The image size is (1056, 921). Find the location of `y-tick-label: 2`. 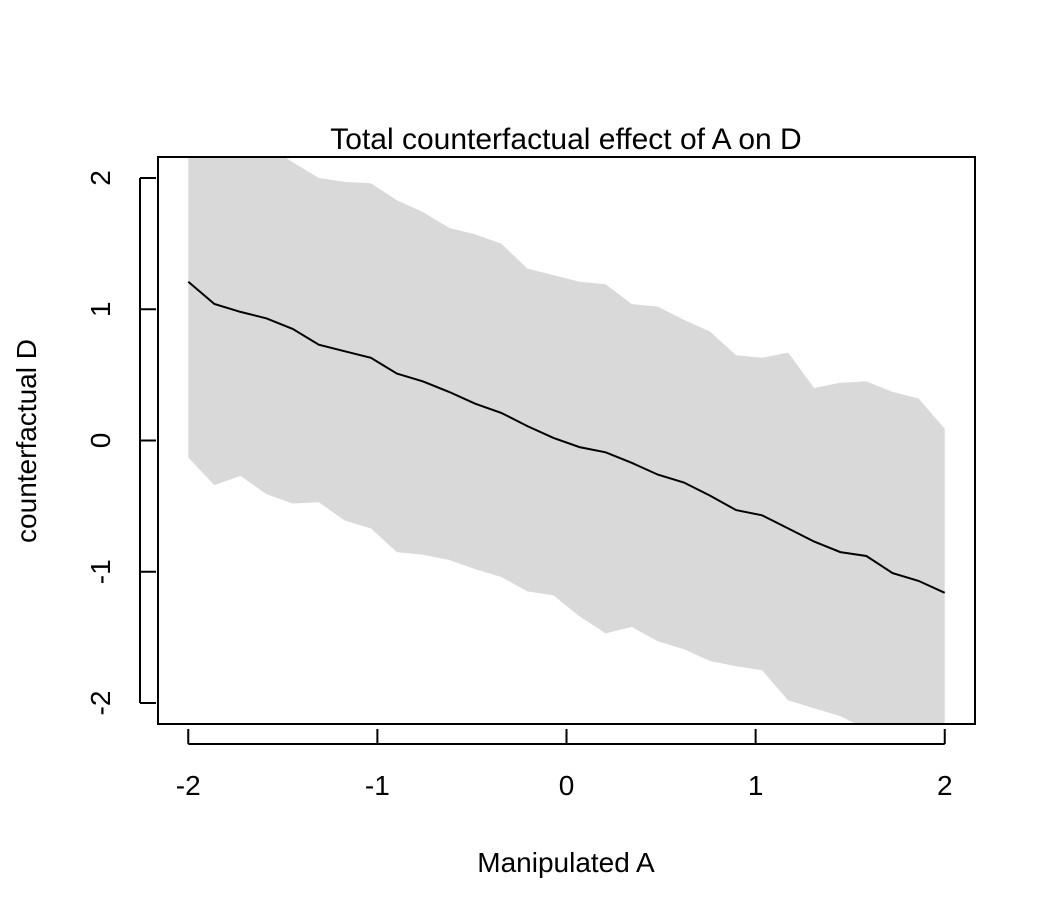

y-tick-label: 2 is located at coordinates (100, 178).